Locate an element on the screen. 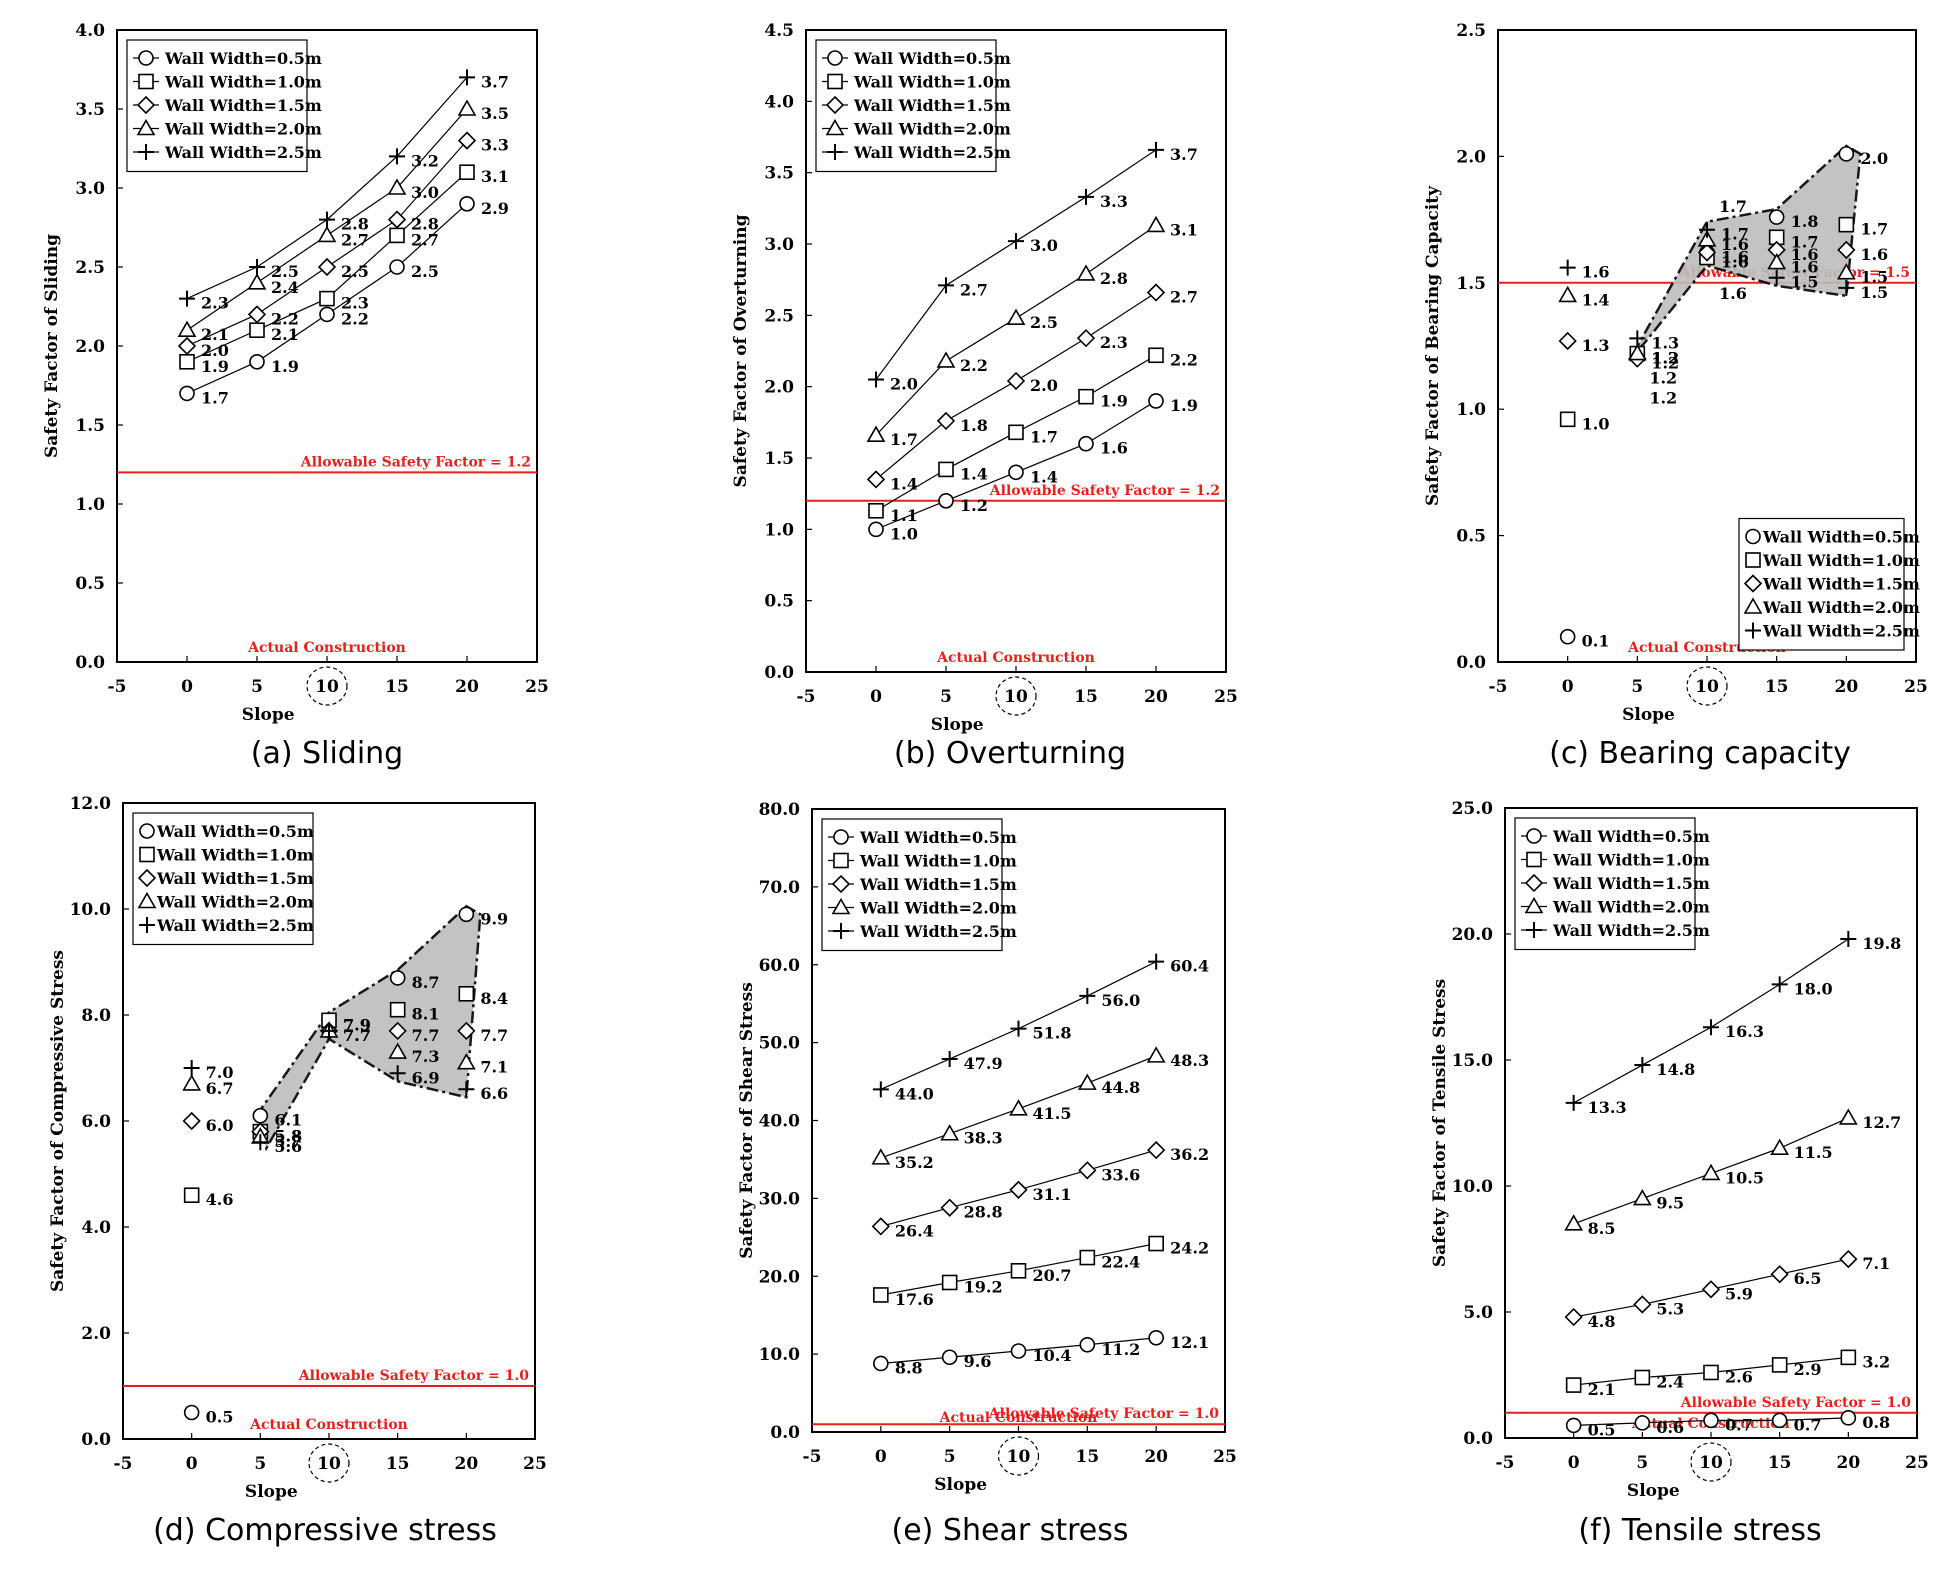  legend-label: Wall Width=1.0m is located at coordinates (1841, 560).